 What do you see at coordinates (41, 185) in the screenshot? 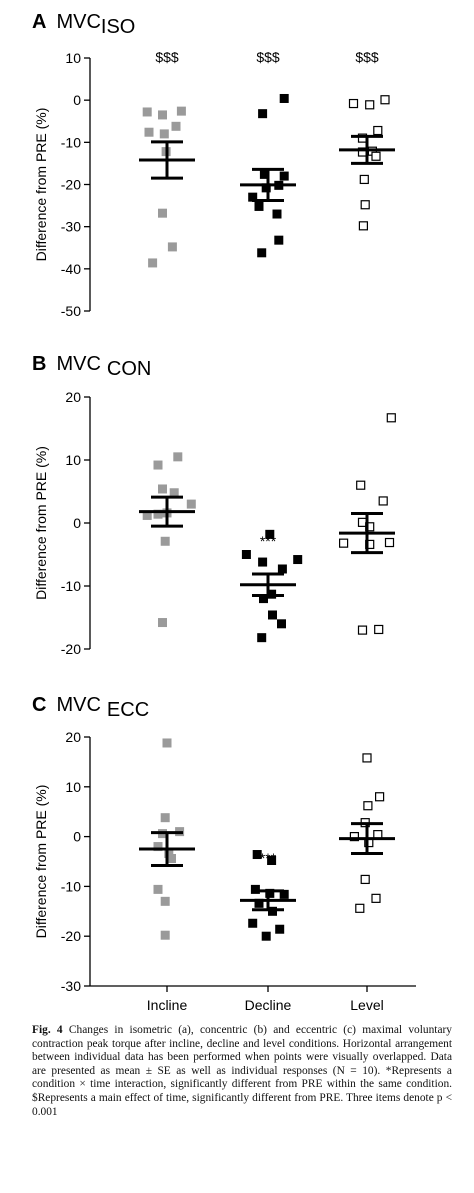
I see `panel-a-y-label: Difference from PRE (%)` at bounding box center [41, 185].